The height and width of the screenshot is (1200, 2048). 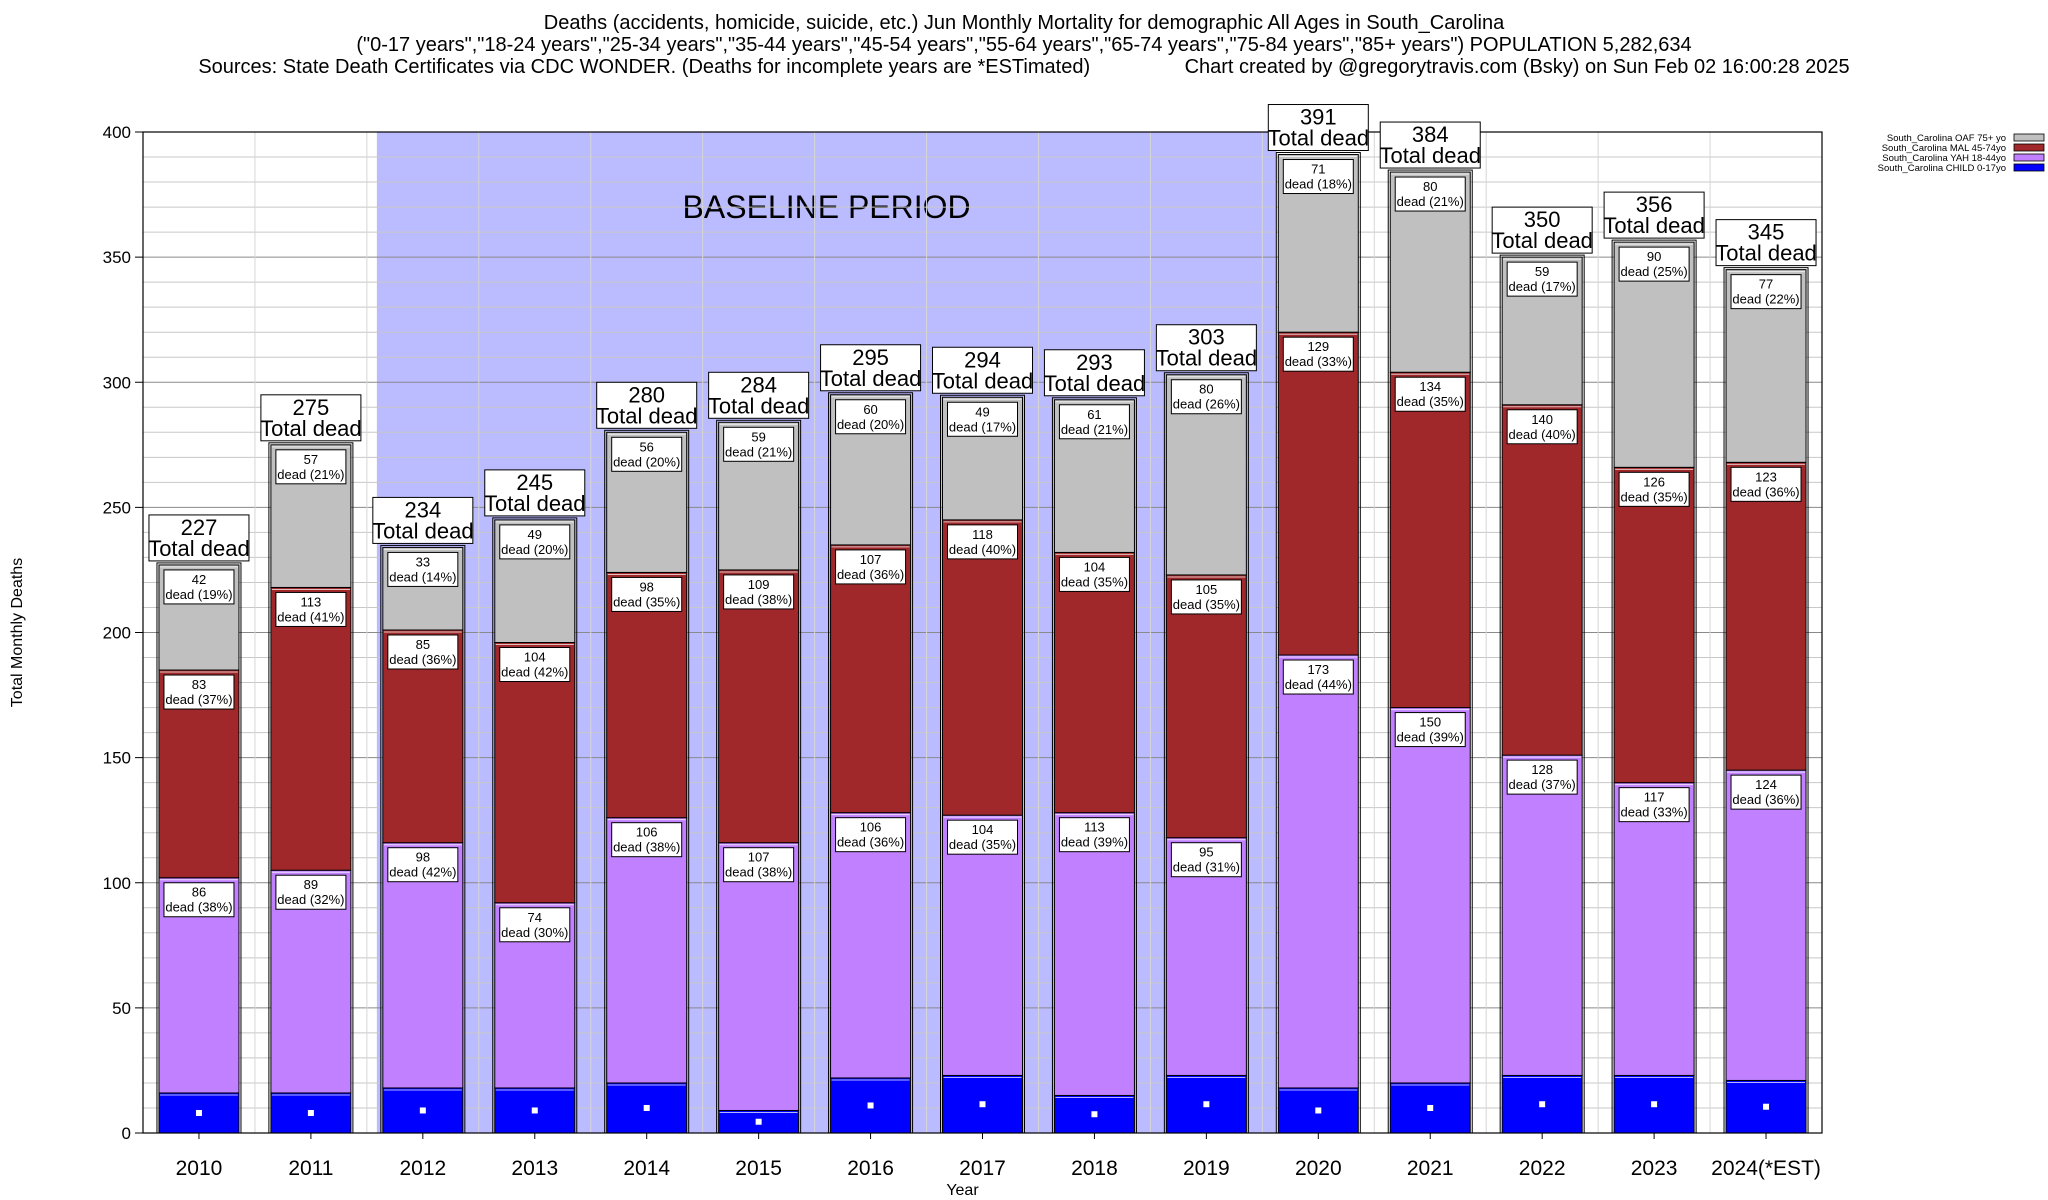 I want to click on x-tick-label: 2024(*EST), so click(x=1766, y=1168).